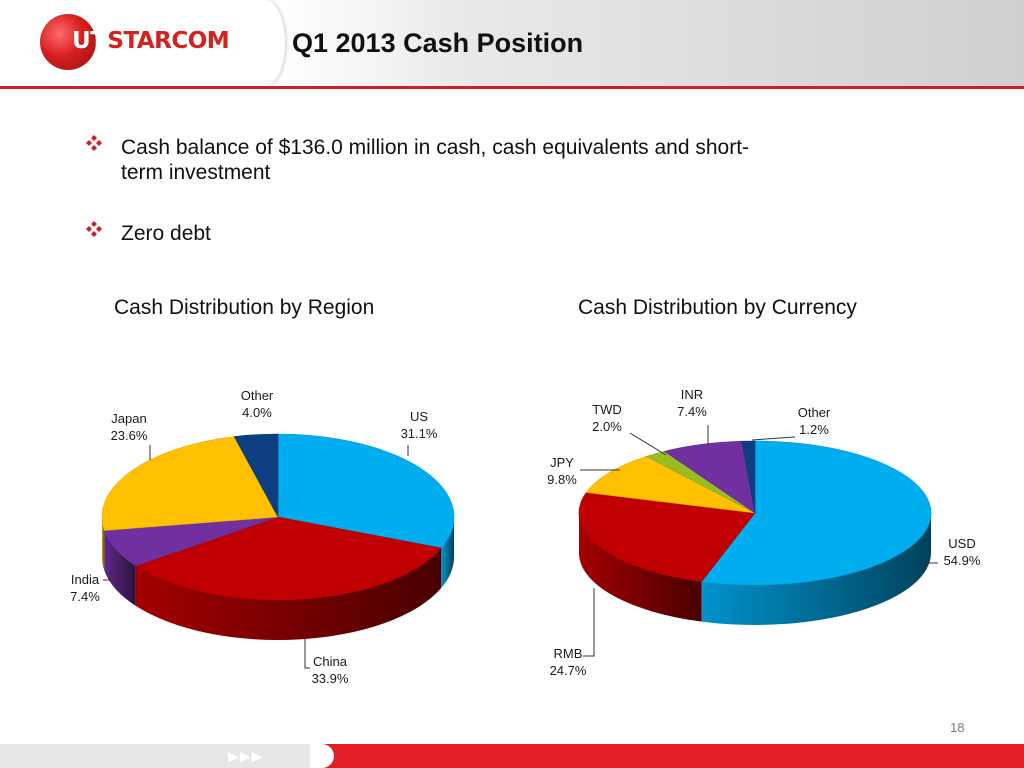  Describe the element at coordinates (961, 543) in the screenshot. I see `slice-label-usd: USD` at that location.